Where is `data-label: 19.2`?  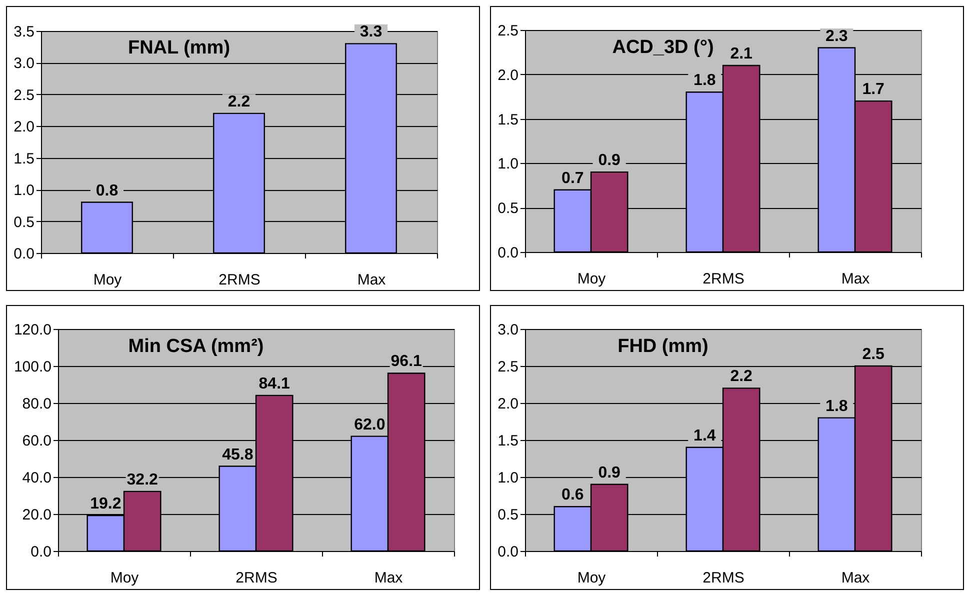
data-label: 19.2 is located at coordinates (106, 503).